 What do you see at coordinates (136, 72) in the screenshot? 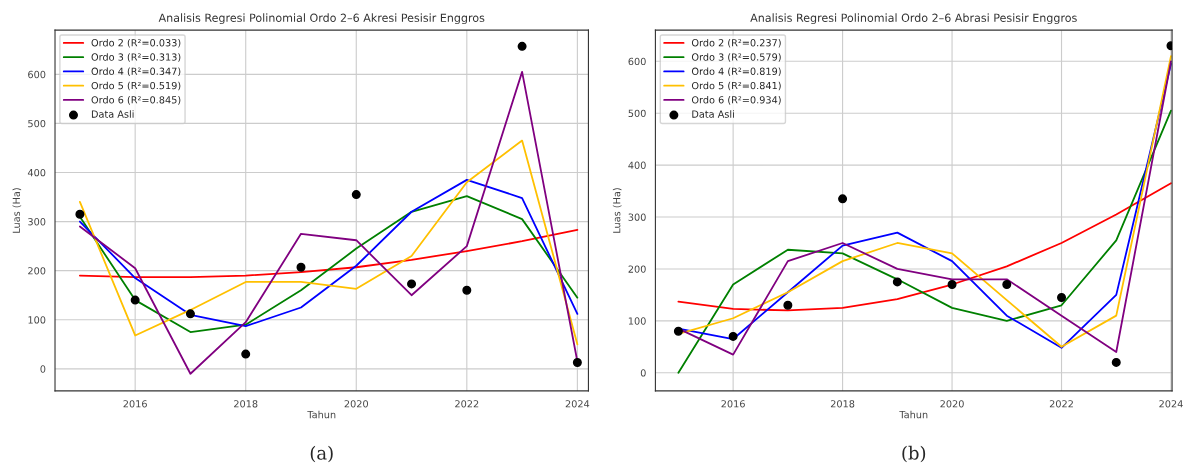
I see `legend-label: Ordo 4 (R²=0.347)` at bounding box center [136, 72].